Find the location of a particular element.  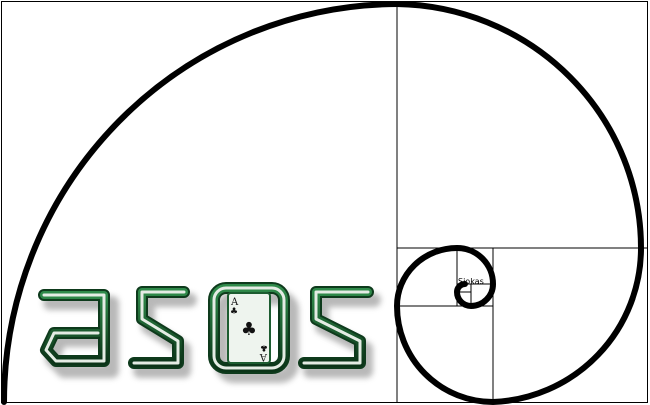

club-icon-center: ♣ is located at coordinates (249, 329).